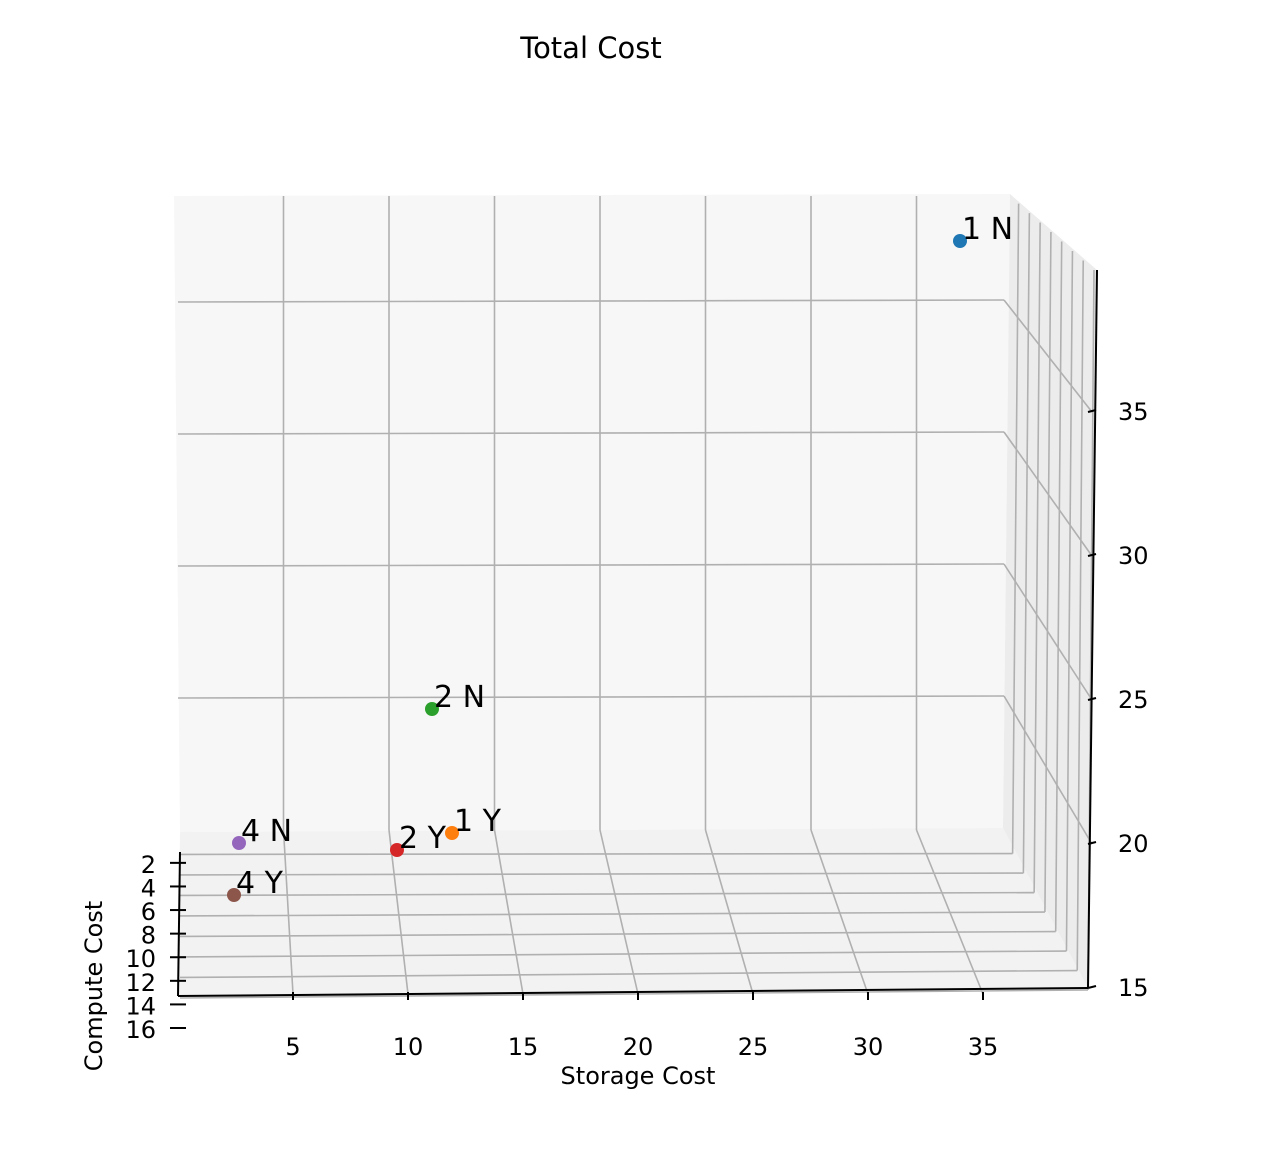 The width and height of the screenshot is (1276, 1156). Describe the element at coordinates (140, 983) in the screenshot. I see `y-tick-label: 12` at that location.